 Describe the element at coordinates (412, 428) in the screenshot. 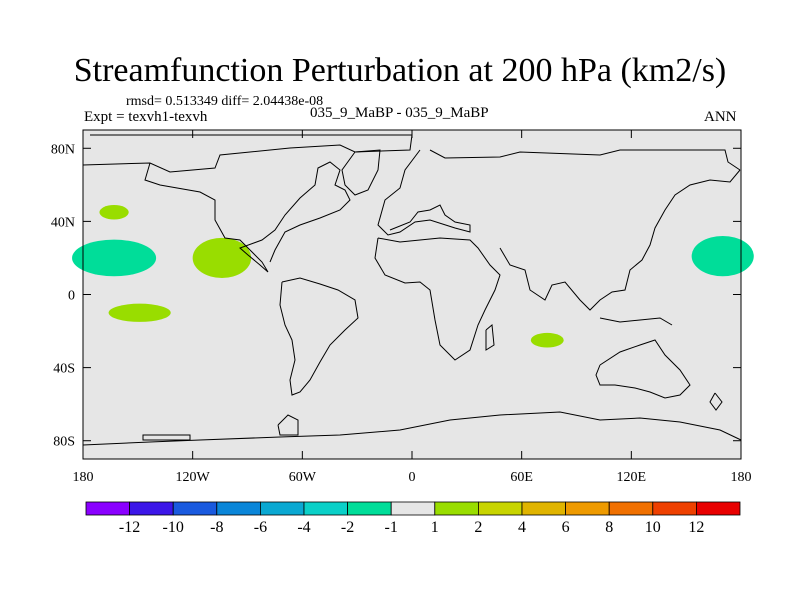

I see `coastline-antarctica` at that location.